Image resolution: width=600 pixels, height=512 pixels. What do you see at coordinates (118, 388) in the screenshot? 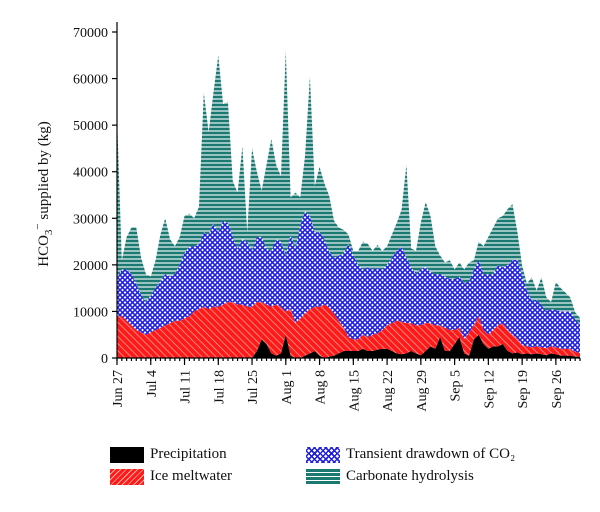
I see `x-tick-label: Jun 27` at bounding box center [118, 388].